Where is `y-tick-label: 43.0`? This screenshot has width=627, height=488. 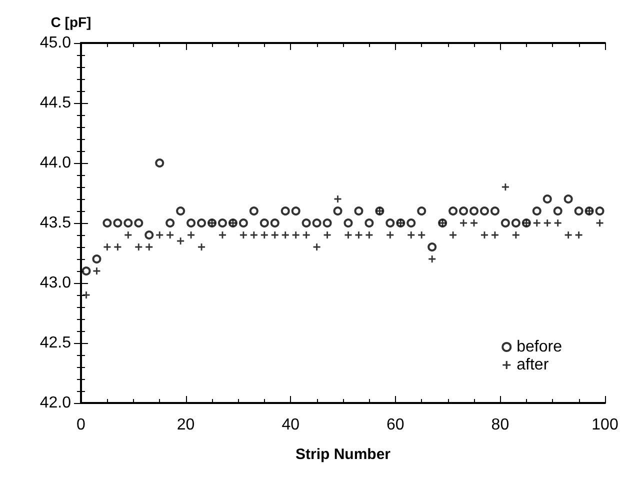
y-tick-label: 43.0 is located at coordinates (56, 283).